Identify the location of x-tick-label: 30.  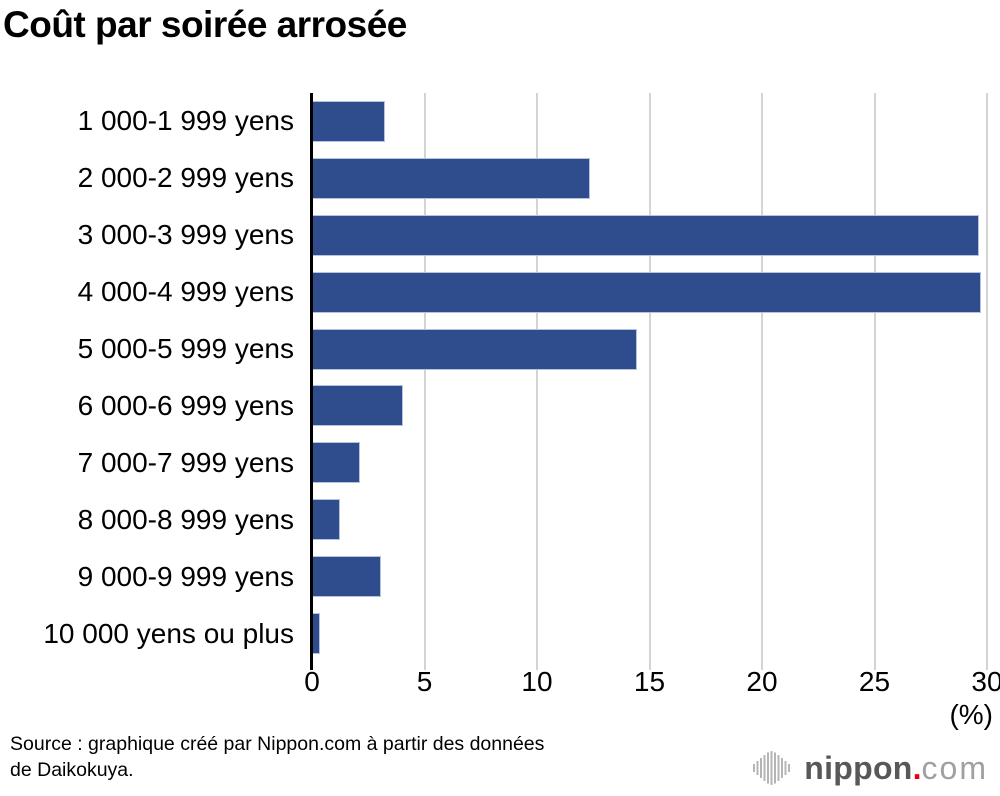
(985, 681).